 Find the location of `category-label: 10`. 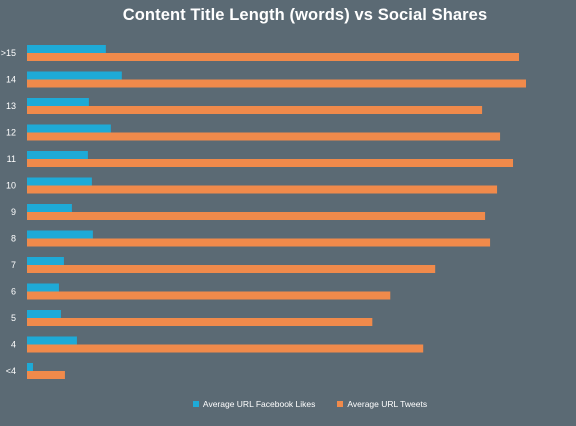

category-label: 10 is located at coordinates (11, 186).